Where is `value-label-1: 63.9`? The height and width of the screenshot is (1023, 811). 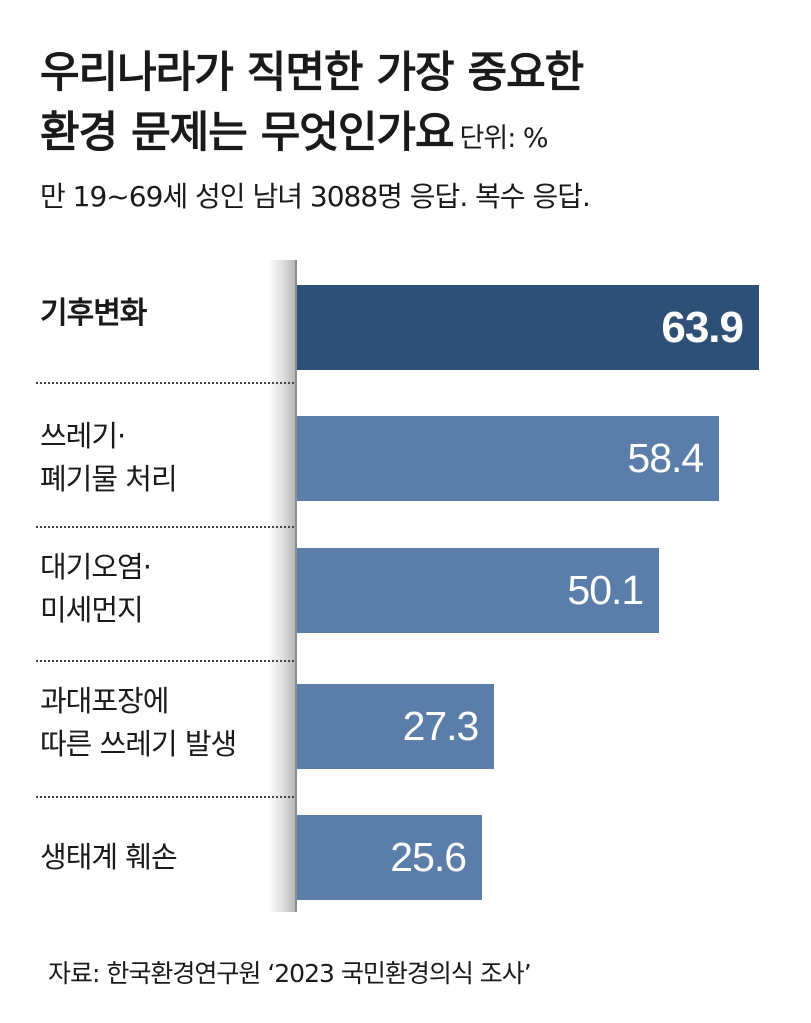 value-label-1: 63.9 is located at coordinates (702, 327).